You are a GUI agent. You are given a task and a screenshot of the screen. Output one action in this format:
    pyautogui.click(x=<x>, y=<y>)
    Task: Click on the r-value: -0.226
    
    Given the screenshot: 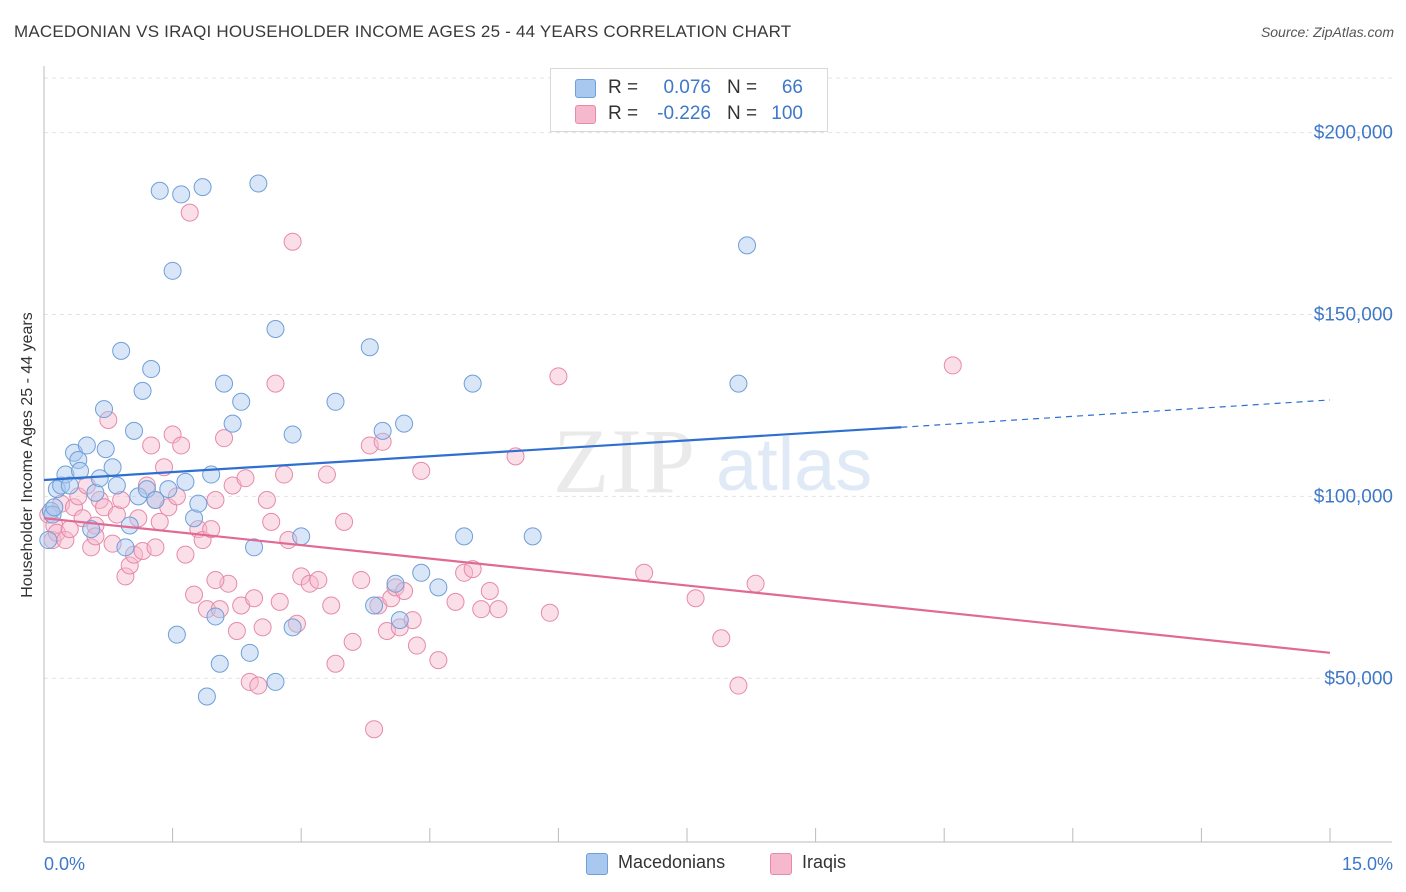 What is the action you would take?
    pyautogui.click(x=684, y=113)
    